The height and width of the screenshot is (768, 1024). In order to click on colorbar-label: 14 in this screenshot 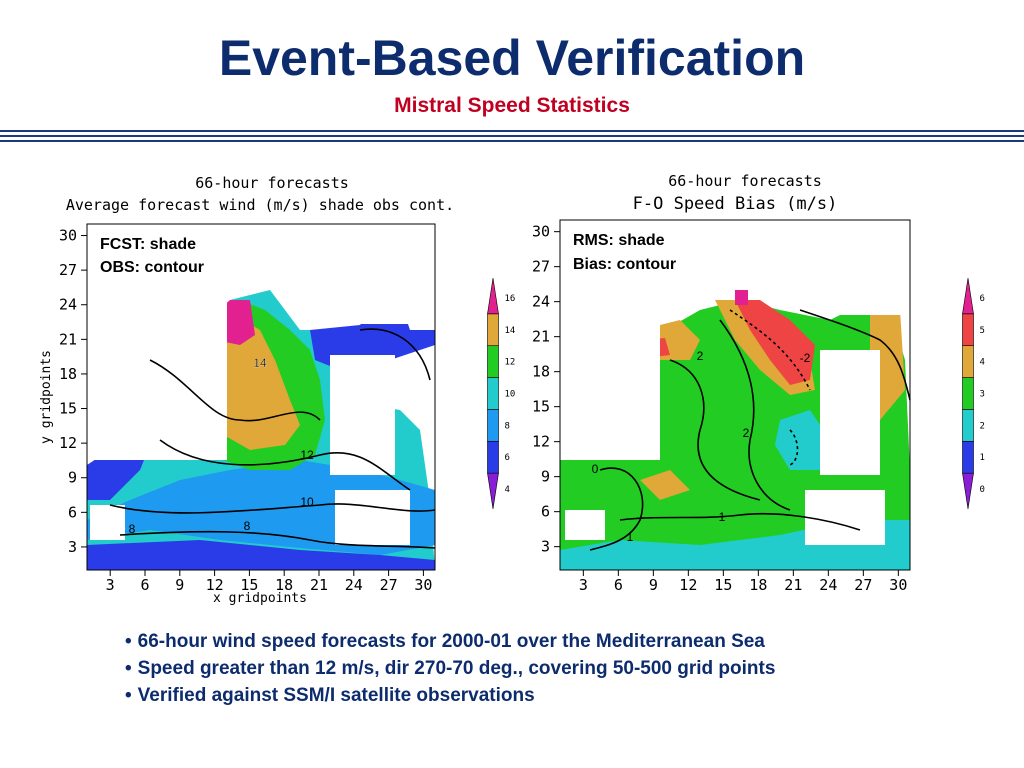, I will do `click(510, 331)`.